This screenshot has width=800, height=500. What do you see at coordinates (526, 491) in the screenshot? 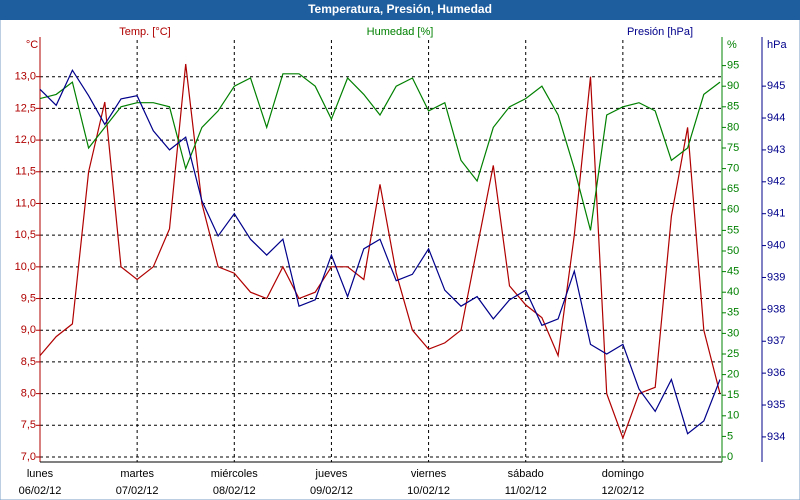
I see `x-tick-date: 11/02/12` at bounding box center [526, 491].